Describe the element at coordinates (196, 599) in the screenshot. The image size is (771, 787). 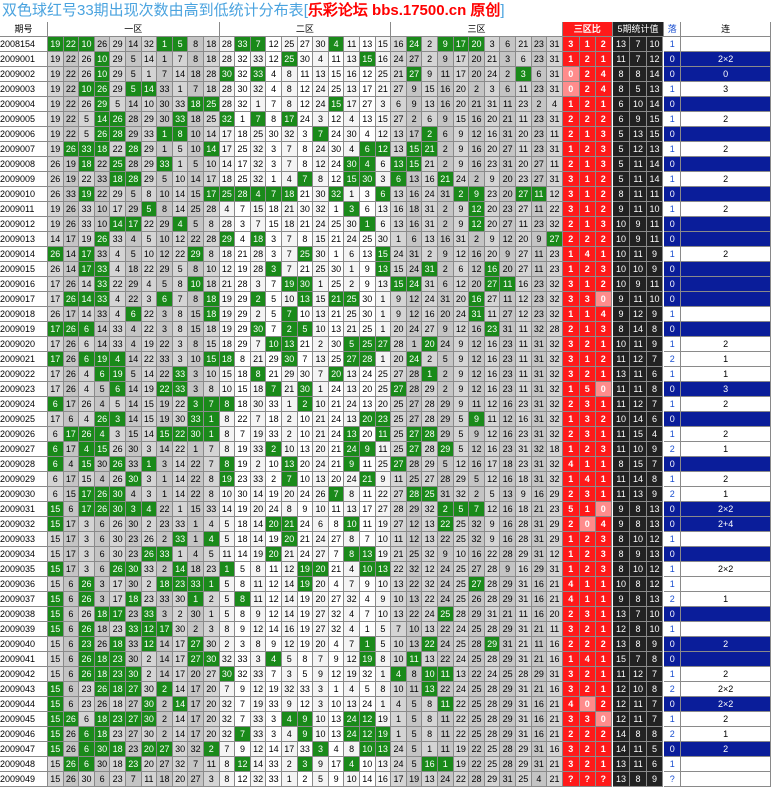
I see `hit-number-cell: 1` at that location.